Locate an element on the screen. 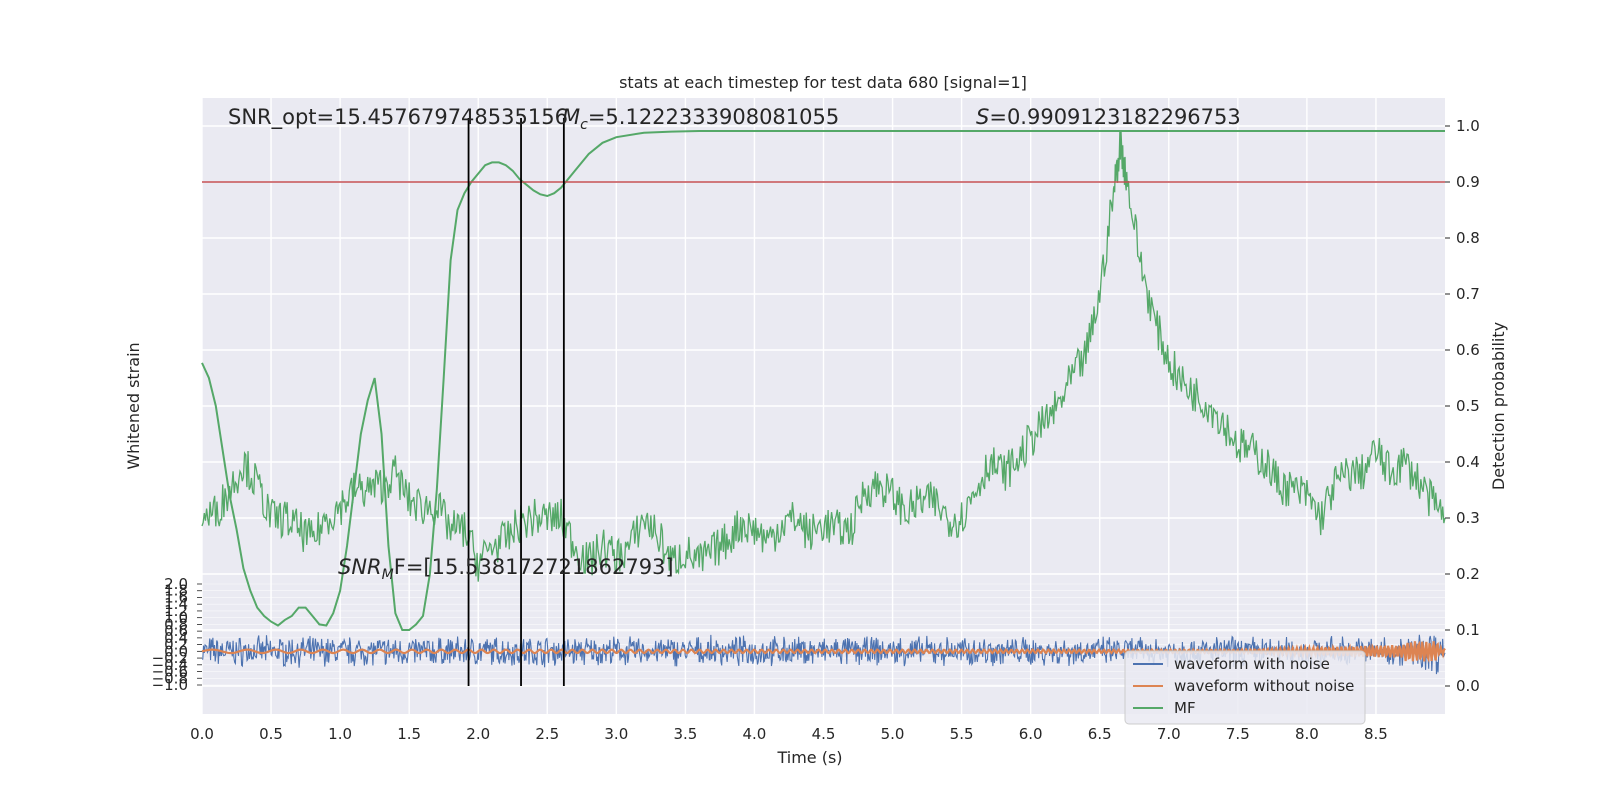 This screenshot has height=800, width=1600. y-left-tick-label-14: 1.8 is located at coordinates (176, 591).